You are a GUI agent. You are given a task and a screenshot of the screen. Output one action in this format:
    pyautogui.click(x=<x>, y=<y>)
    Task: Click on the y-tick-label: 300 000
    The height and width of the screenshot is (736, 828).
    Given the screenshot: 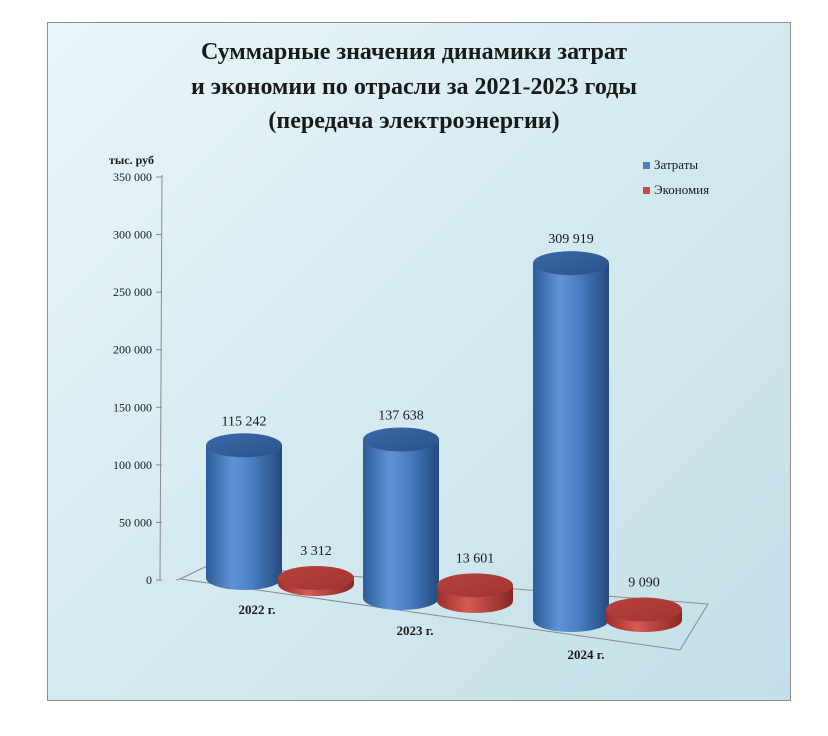 What is the action you would take?
    pyautogui.click(x=132, y=235)
    